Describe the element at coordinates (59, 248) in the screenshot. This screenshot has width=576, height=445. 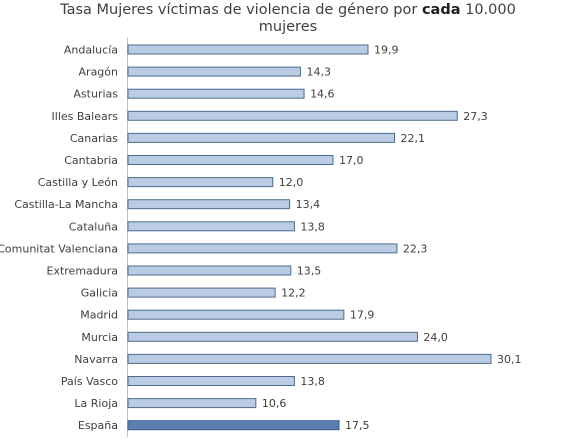
I see `category-label: Comunitat Valenciana` at that location.